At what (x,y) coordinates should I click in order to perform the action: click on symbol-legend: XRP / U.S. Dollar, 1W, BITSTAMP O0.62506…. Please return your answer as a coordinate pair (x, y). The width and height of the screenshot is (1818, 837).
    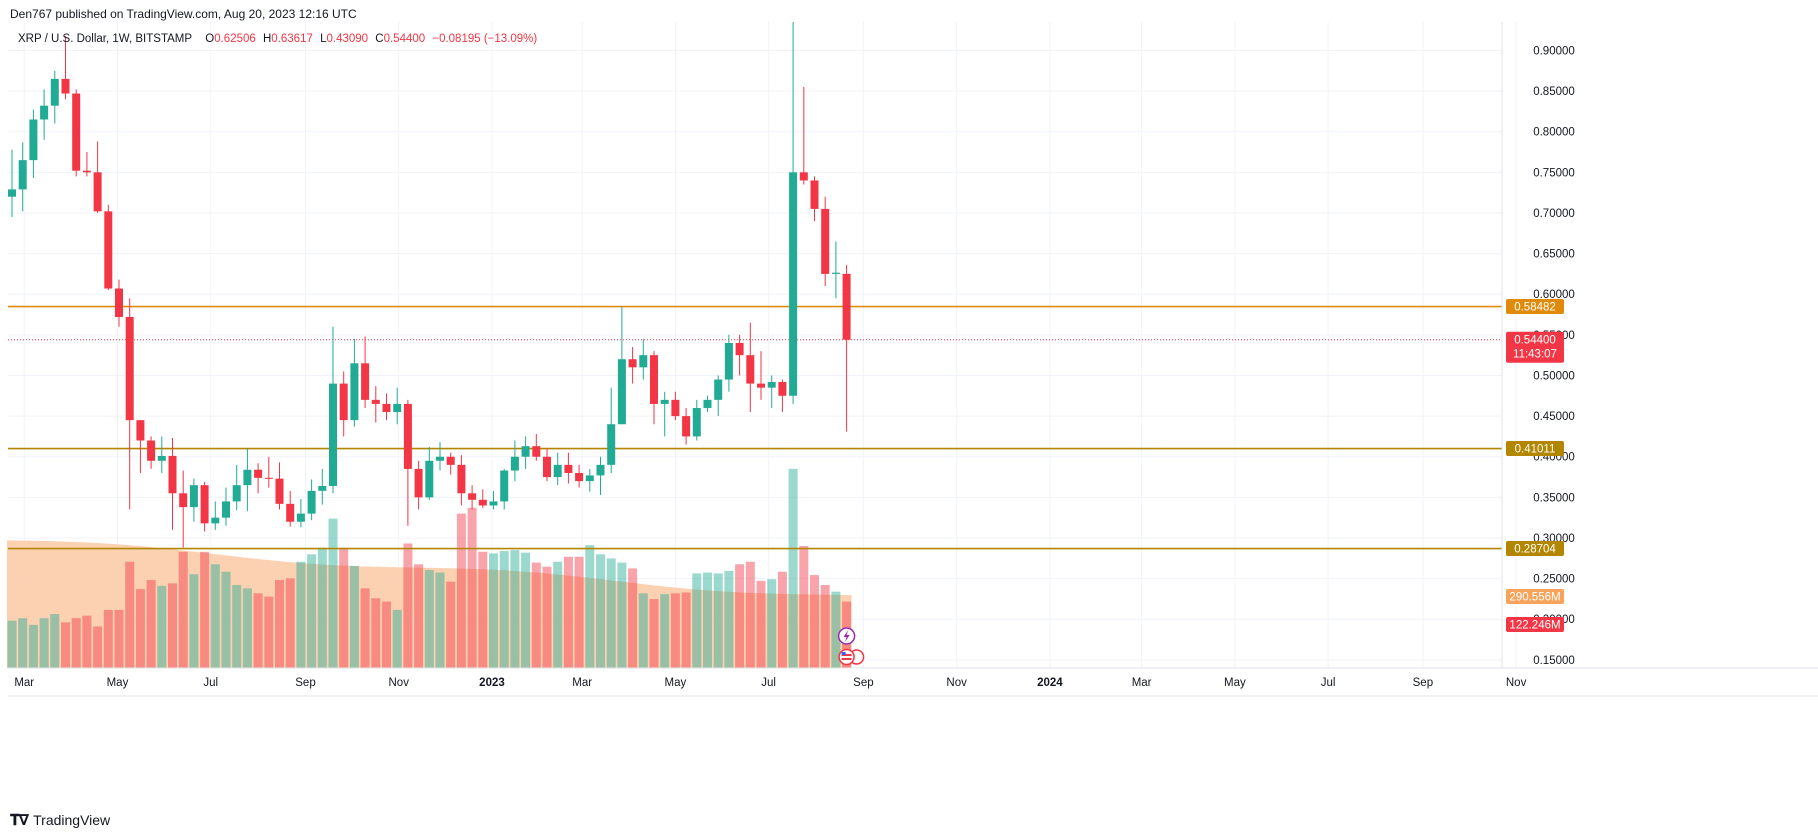
    Looking at the image, I should click on (277, 39).